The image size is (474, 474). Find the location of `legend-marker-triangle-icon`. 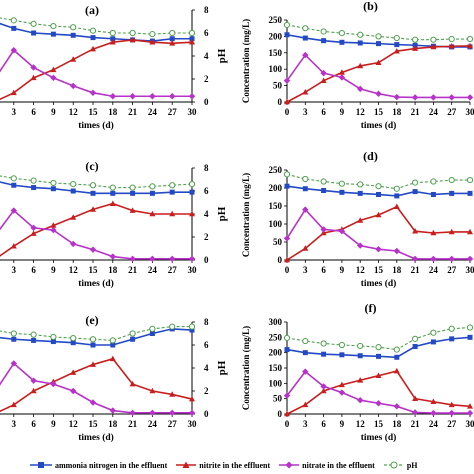

legend-marker-triangle-icon is located at coordinates (186, 464).